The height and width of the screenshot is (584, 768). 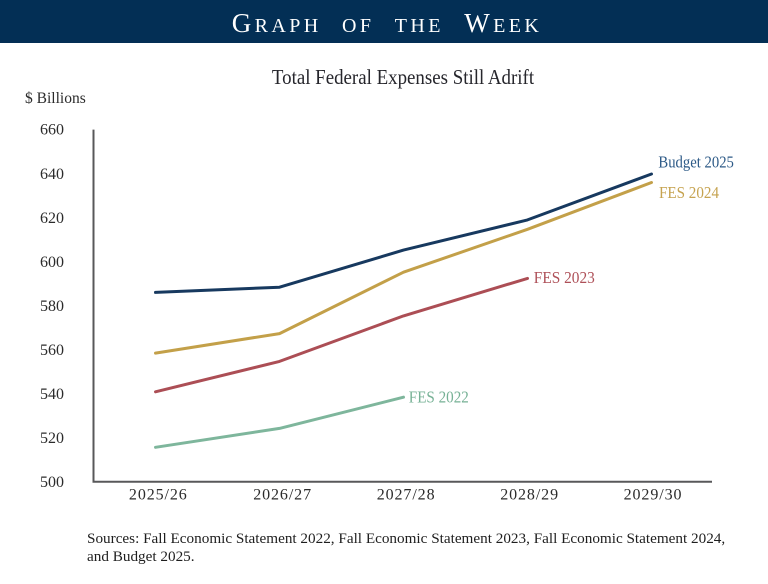 What do you see at coordinates (52, 218) in the screenshot?
I see `svg-text: 620` at bounding box center [52, 218].